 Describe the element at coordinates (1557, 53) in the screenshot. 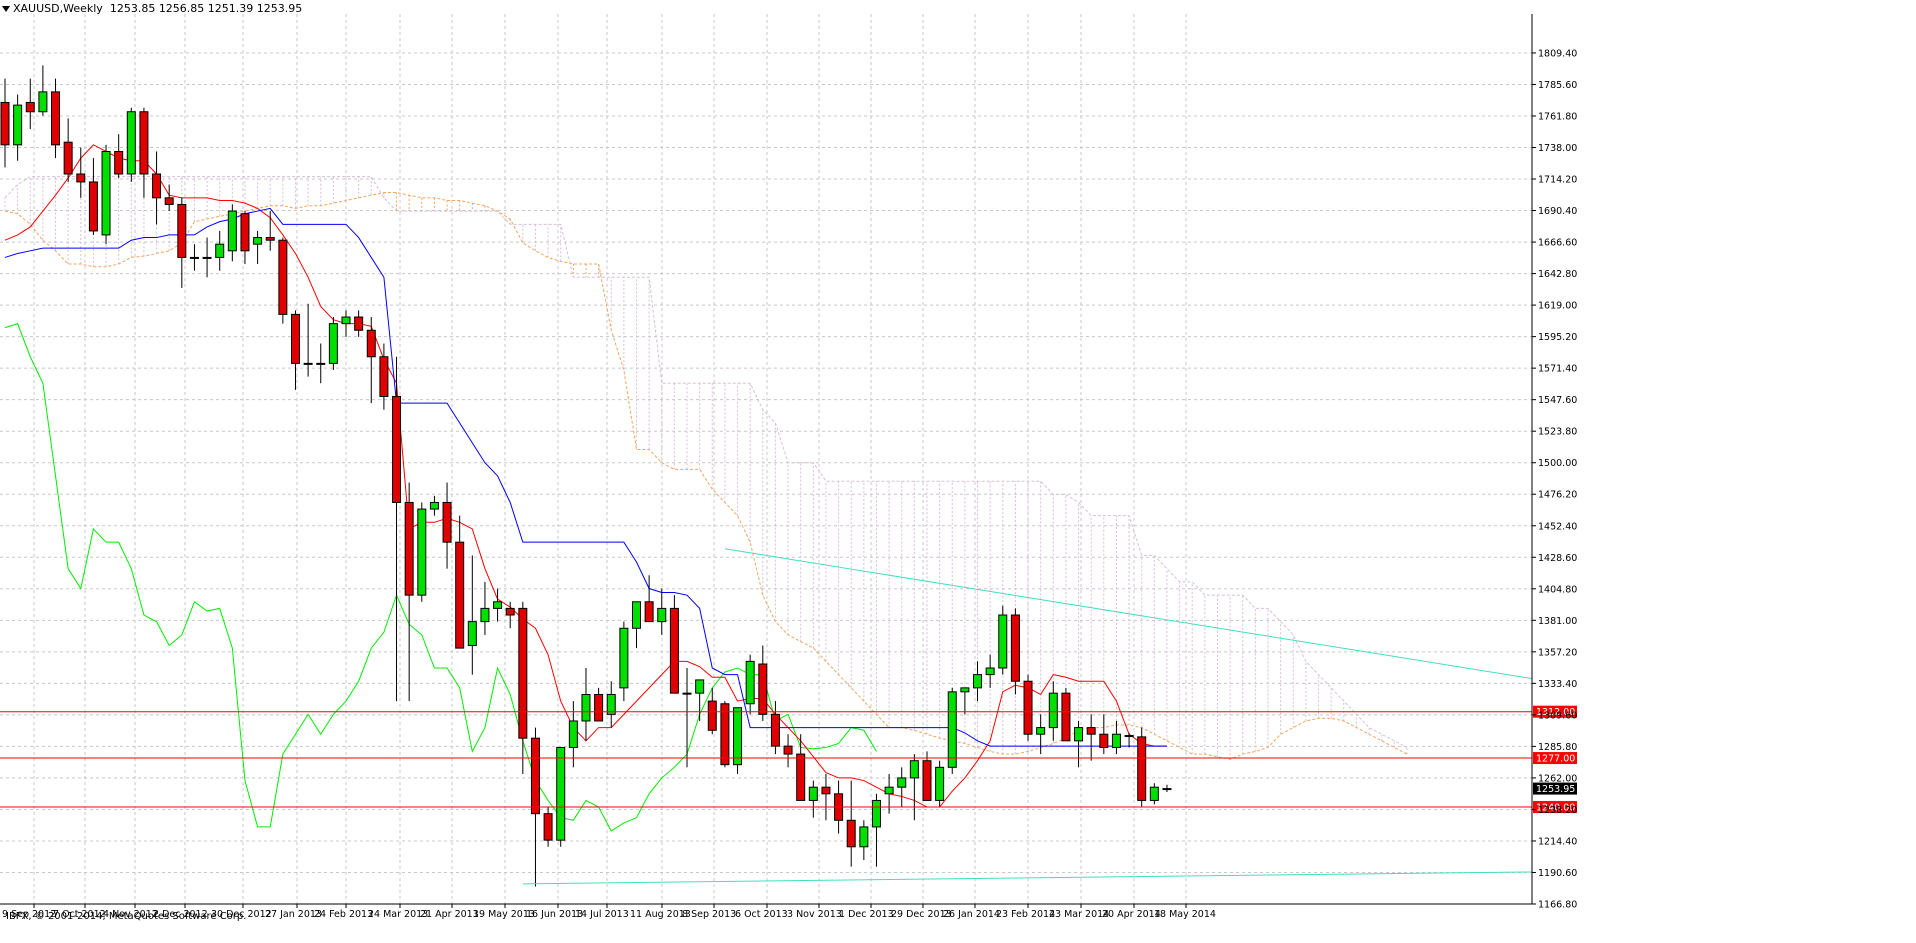

I see `y-tick-label: 1809.40` at that location.